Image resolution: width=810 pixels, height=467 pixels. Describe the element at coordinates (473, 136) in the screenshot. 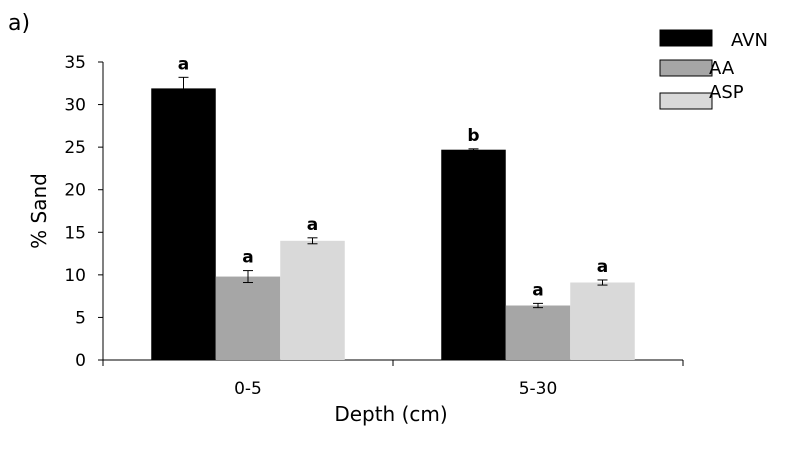

I see `significance-letter: b` at that location.